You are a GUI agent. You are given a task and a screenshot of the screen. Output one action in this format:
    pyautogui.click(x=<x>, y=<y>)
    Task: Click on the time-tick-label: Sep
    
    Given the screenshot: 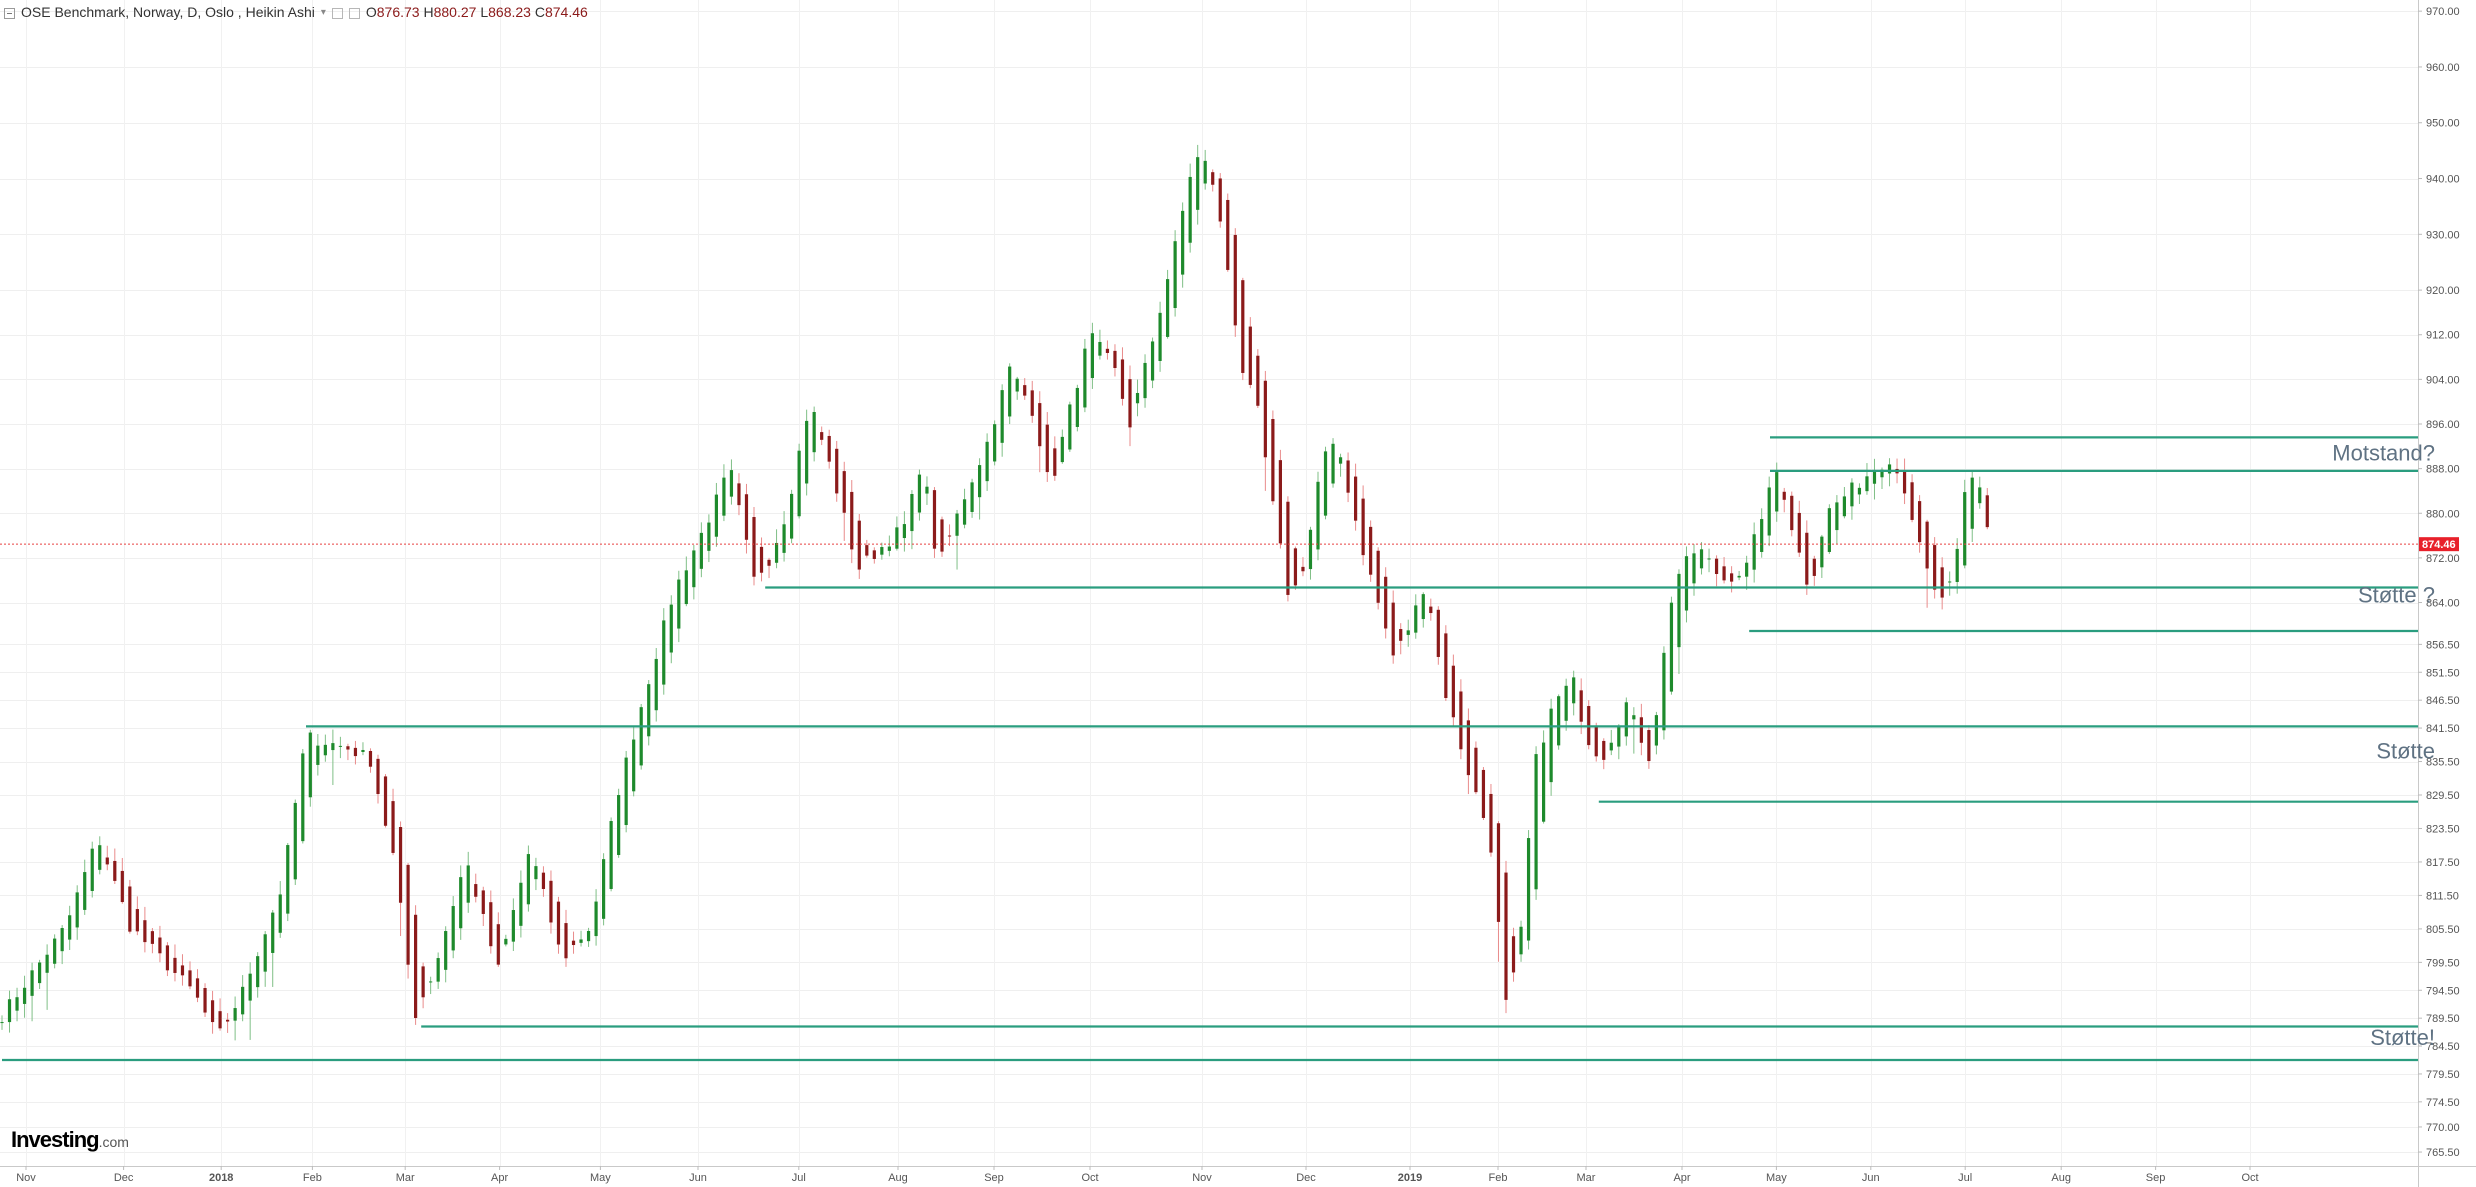 What is the action you would take?
    pyautogui.click(x=2156, y=1178)
    